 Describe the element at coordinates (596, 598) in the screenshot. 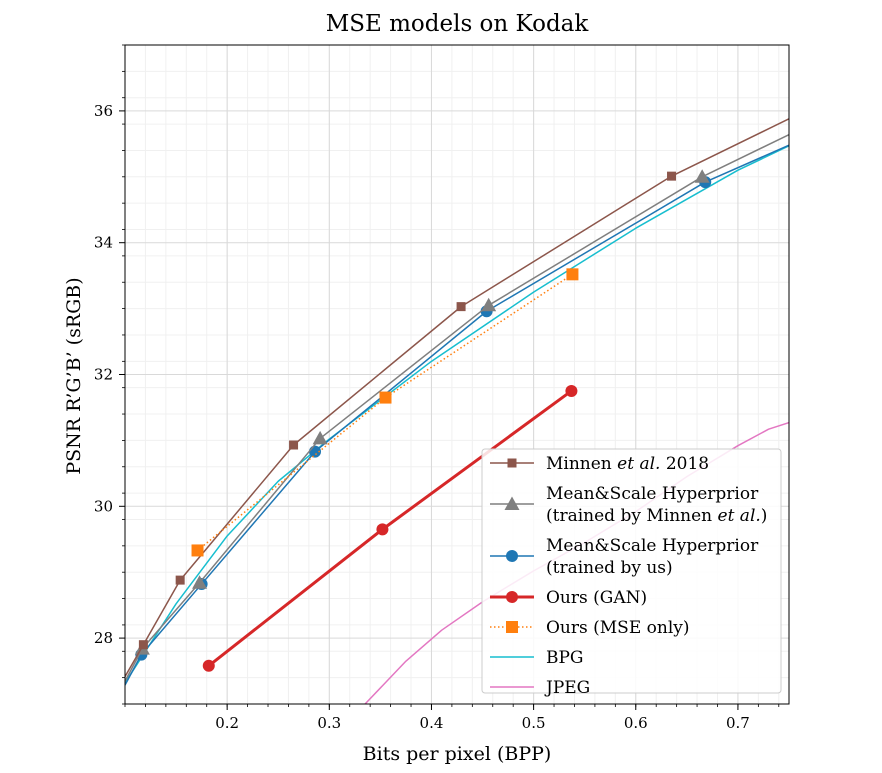

I see `legend-label: Ours (GAN)` at that location.